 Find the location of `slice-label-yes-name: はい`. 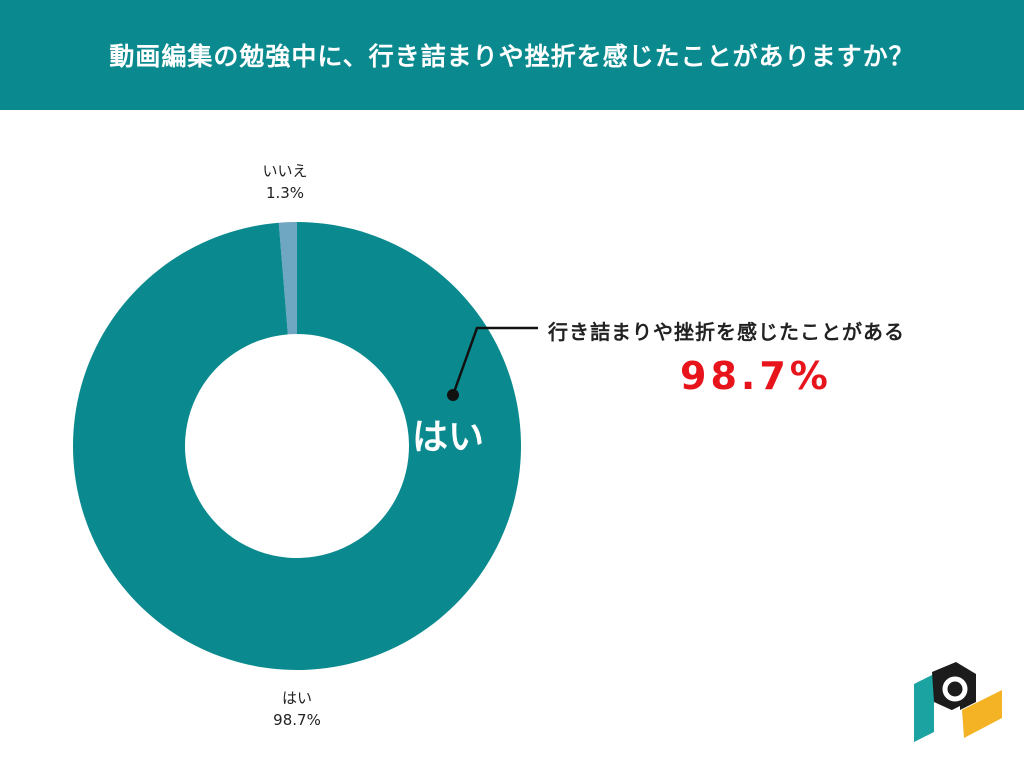

slice-label-yes-name: はい is located at coordinates (296, 698).